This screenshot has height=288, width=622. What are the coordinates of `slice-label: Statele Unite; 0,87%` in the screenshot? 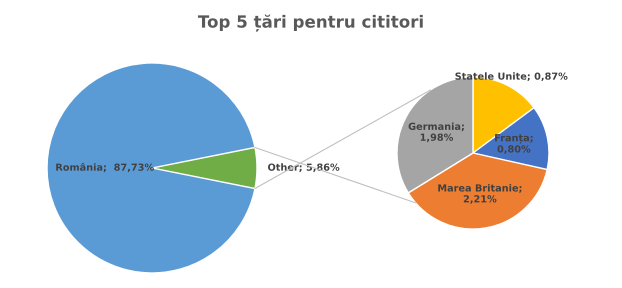 It's located at (511, 77).